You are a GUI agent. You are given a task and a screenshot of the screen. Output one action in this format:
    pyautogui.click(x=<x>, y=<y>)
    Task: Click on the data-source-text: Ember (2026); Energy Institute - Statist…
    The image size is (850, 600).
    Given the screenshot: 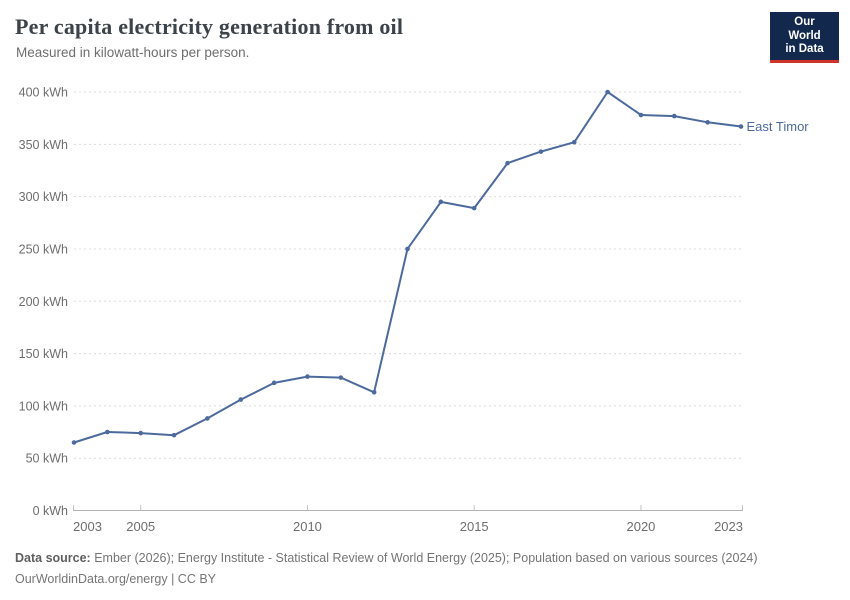 What is the action you would take?
    pyautogui.click(x=426, y=558)
    